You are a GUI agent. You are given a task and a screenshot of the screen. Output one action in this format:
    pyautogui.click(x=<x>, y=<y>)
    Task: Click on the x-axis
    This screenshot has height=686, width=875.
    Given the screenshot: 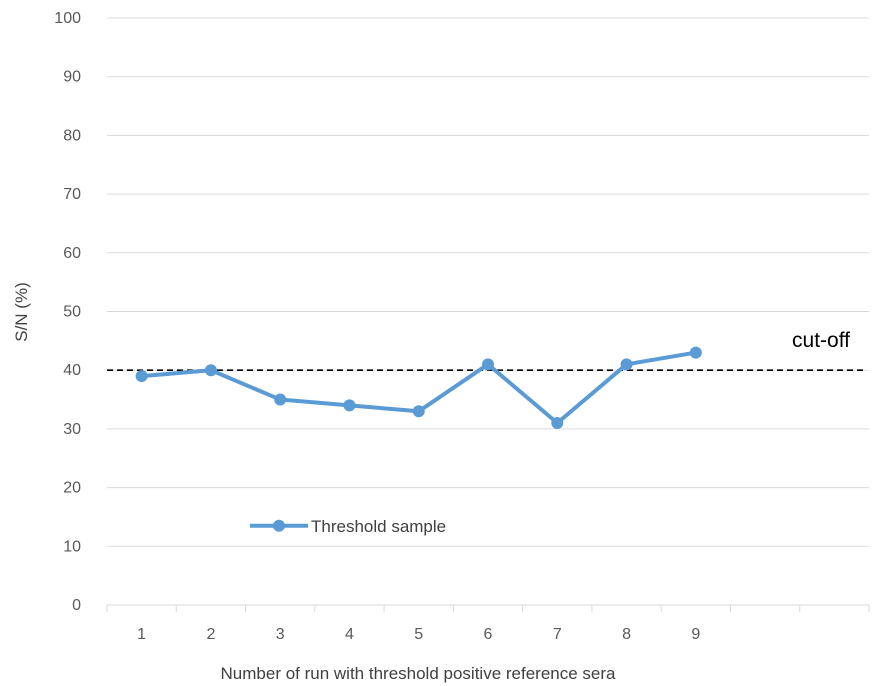 What is the action you would take?
    pyautogui.click(x=488, y=608)
    